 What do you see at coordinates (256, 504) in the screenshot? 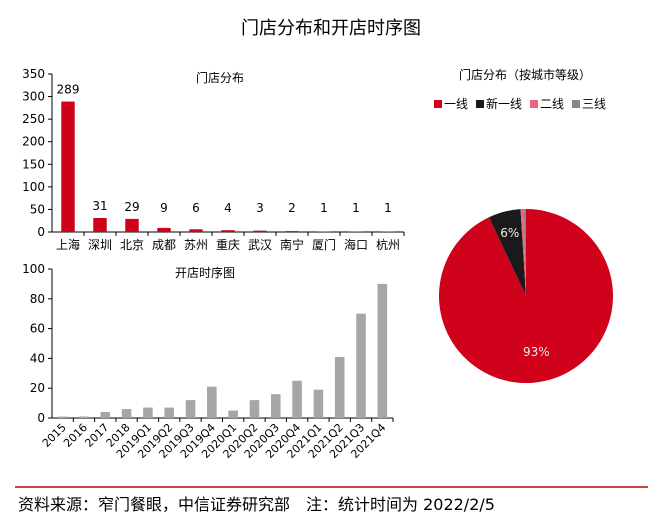
I see `footer-source: 资料来源：窄门餐眼，中信证券研究部 注：统计时间为 2022/2/5` at bounding box center [256, 504].